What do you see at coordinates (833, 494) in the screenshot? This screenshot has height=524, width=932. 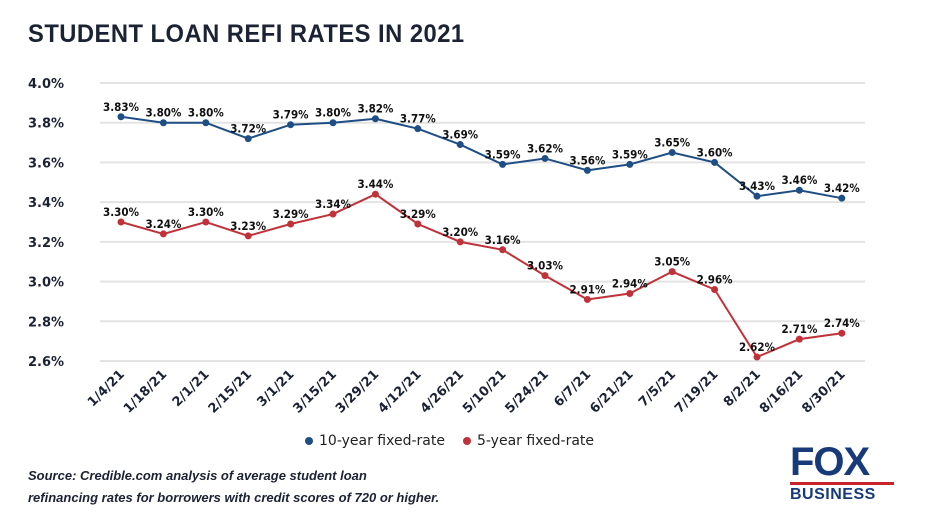 I see `logo-business: BUSINESS` at bounding box center [833, 494].